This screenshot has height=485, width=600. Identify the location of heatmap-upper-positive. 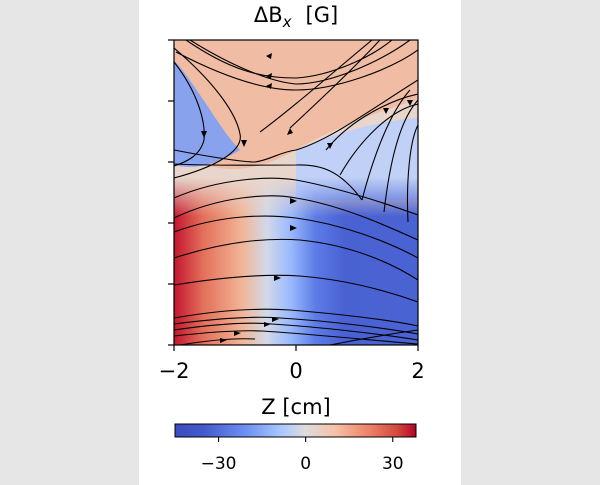
(296, 104).